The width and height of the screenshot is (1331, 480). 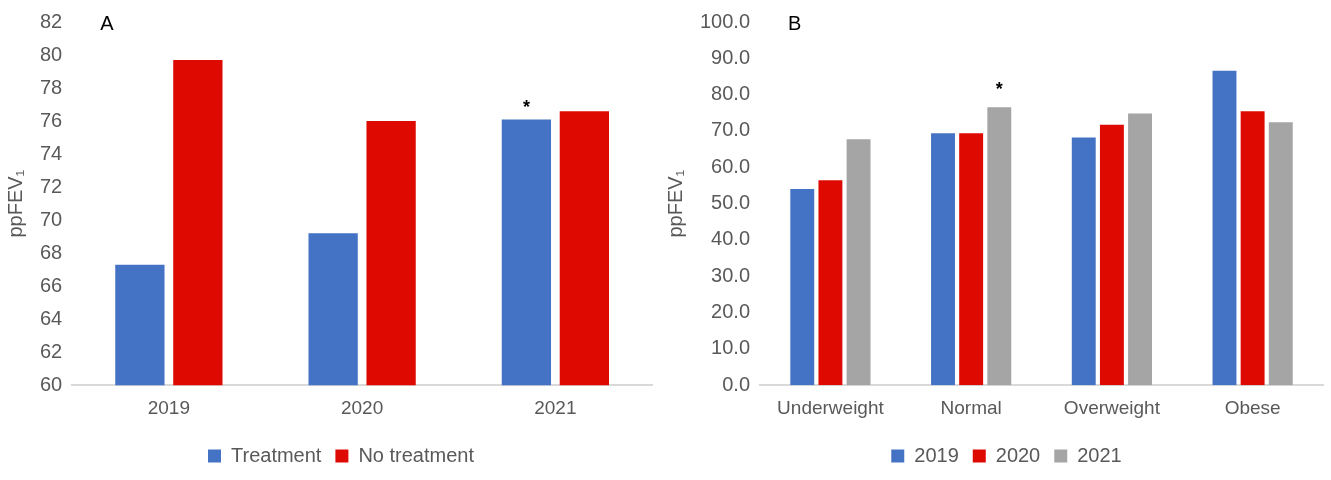 I want to click on y-tick-label: 62, so click(x=51, y=350).